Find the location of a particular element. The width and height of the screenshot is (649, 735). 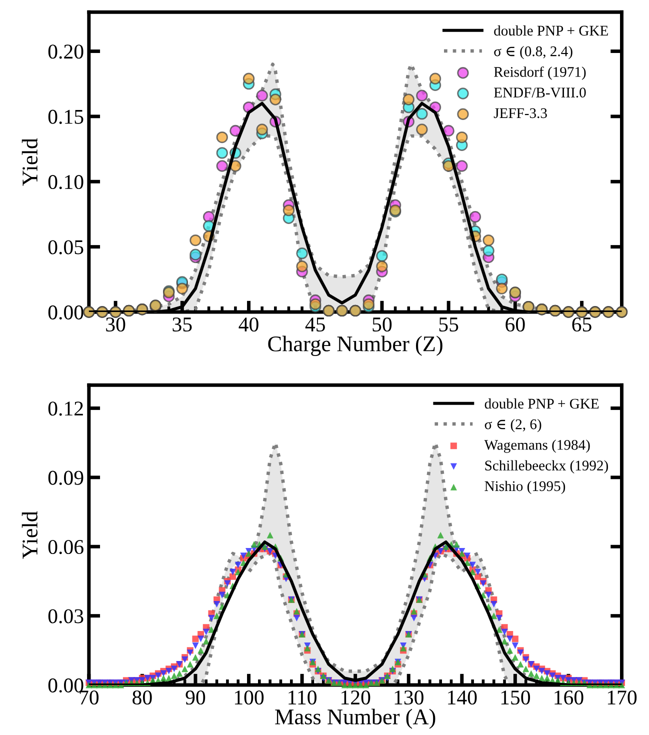

x-tick-label: 55 is located at coordinates (448, 325).